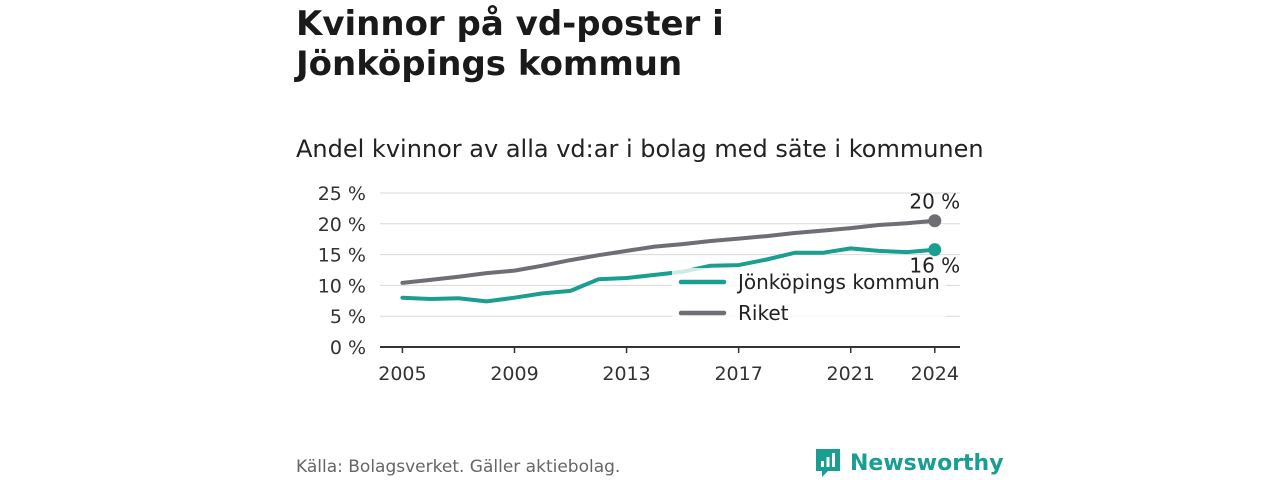 The image size is (1280, 480). Describe the element at coordinates (348, 317) in the screenshot. I see `y-tick-label: 5 %` at that location.